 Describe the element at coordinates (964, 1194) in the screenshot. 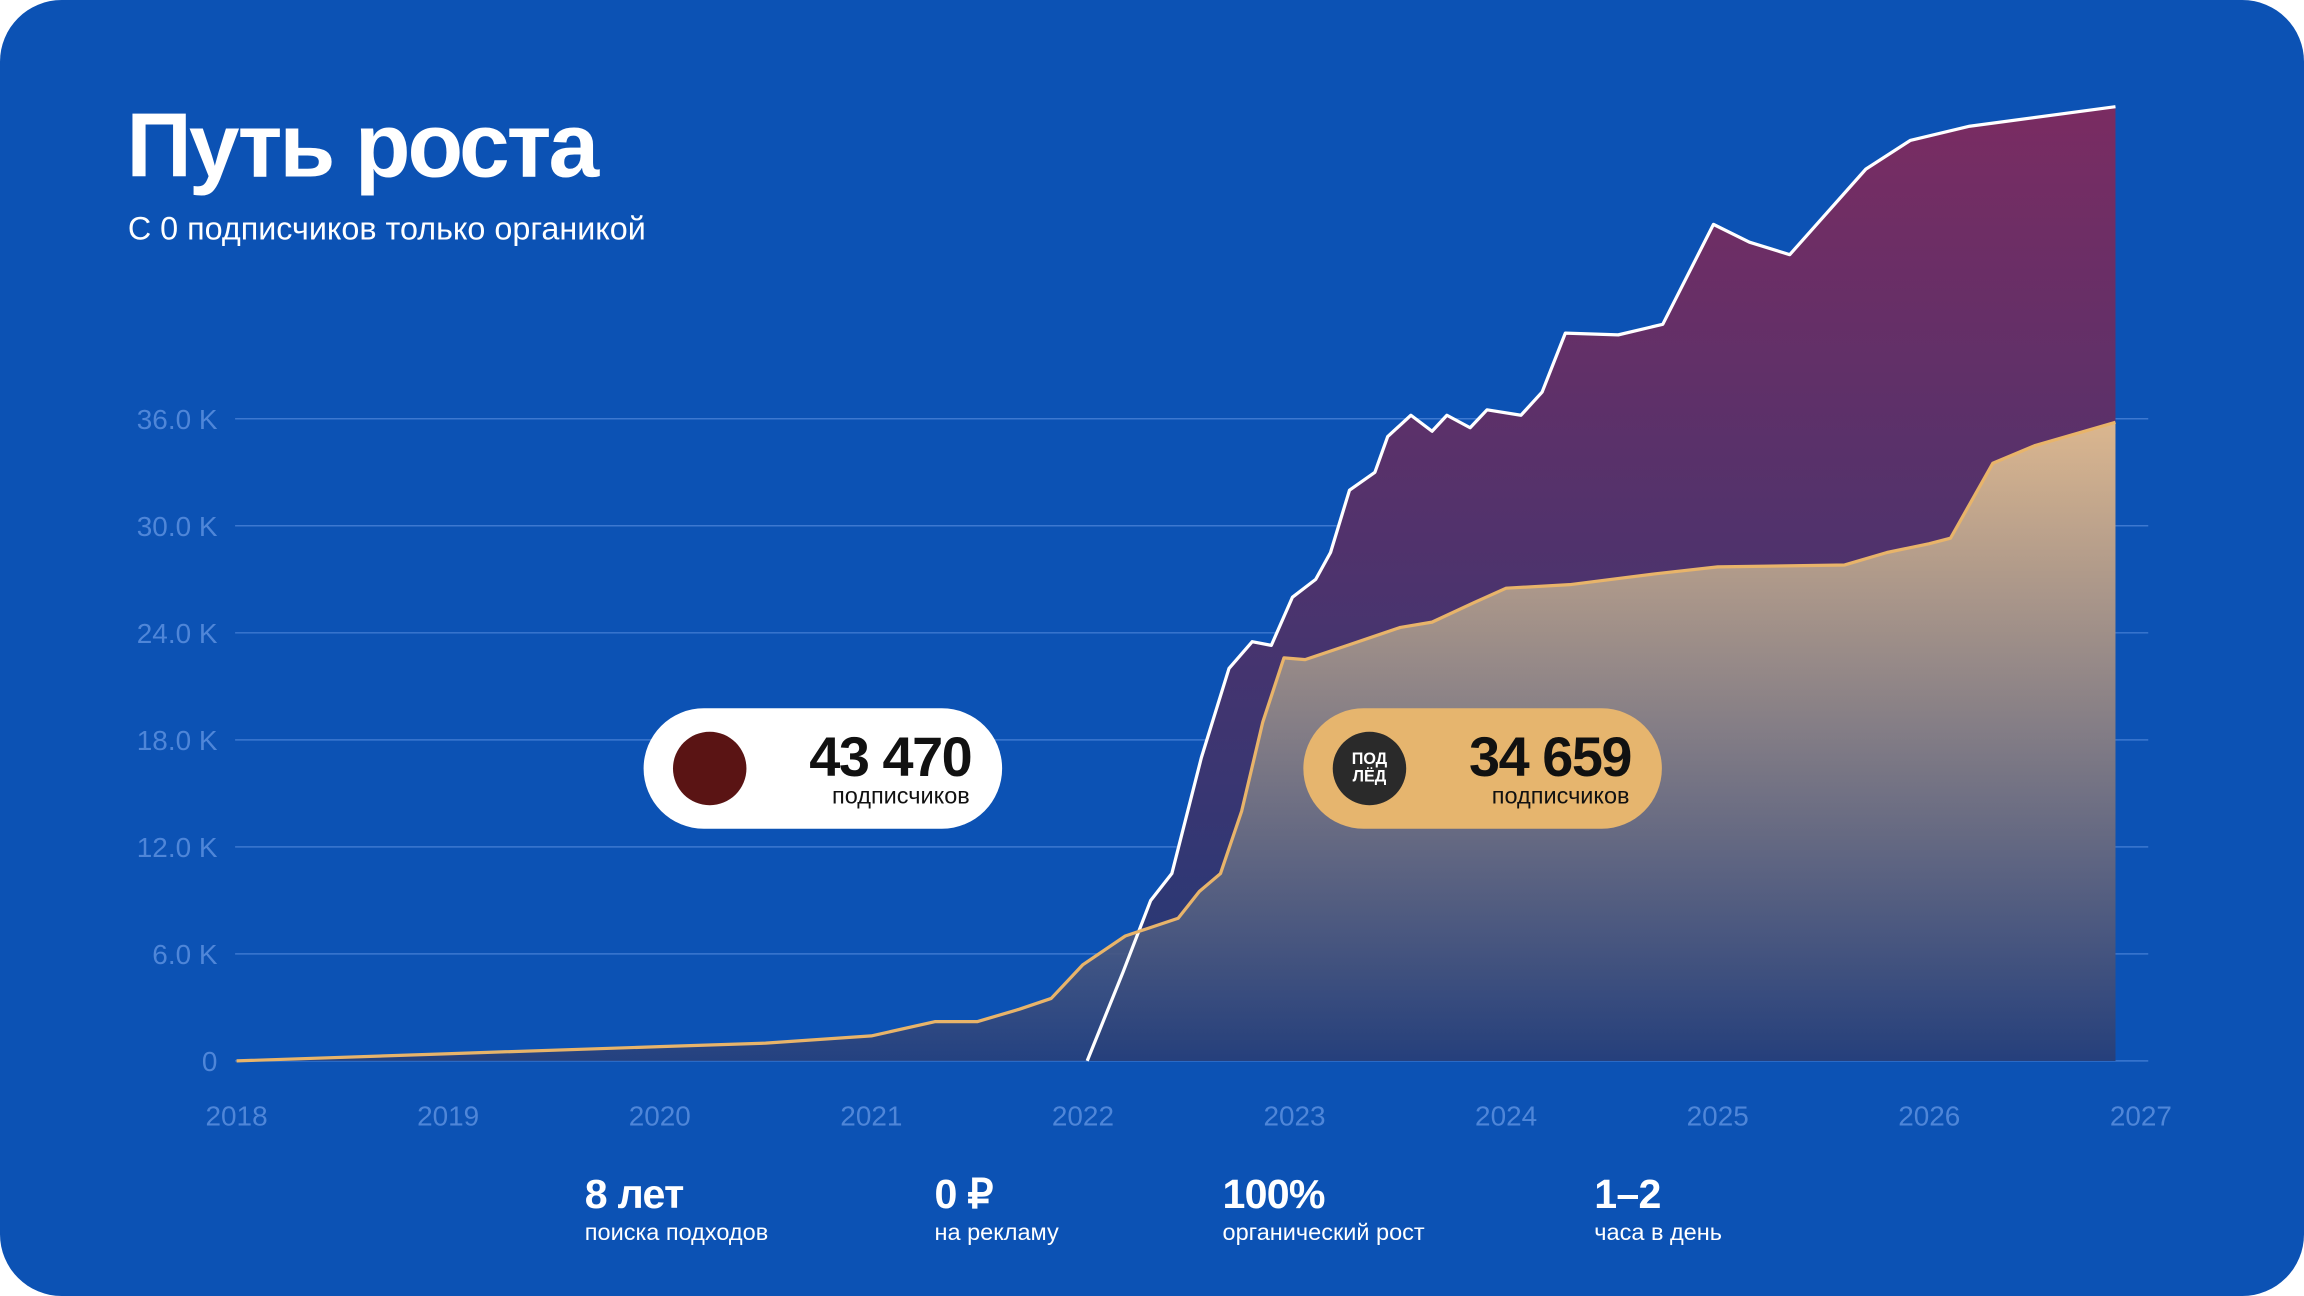

I see `stat-value: 0 ₽` at that location.